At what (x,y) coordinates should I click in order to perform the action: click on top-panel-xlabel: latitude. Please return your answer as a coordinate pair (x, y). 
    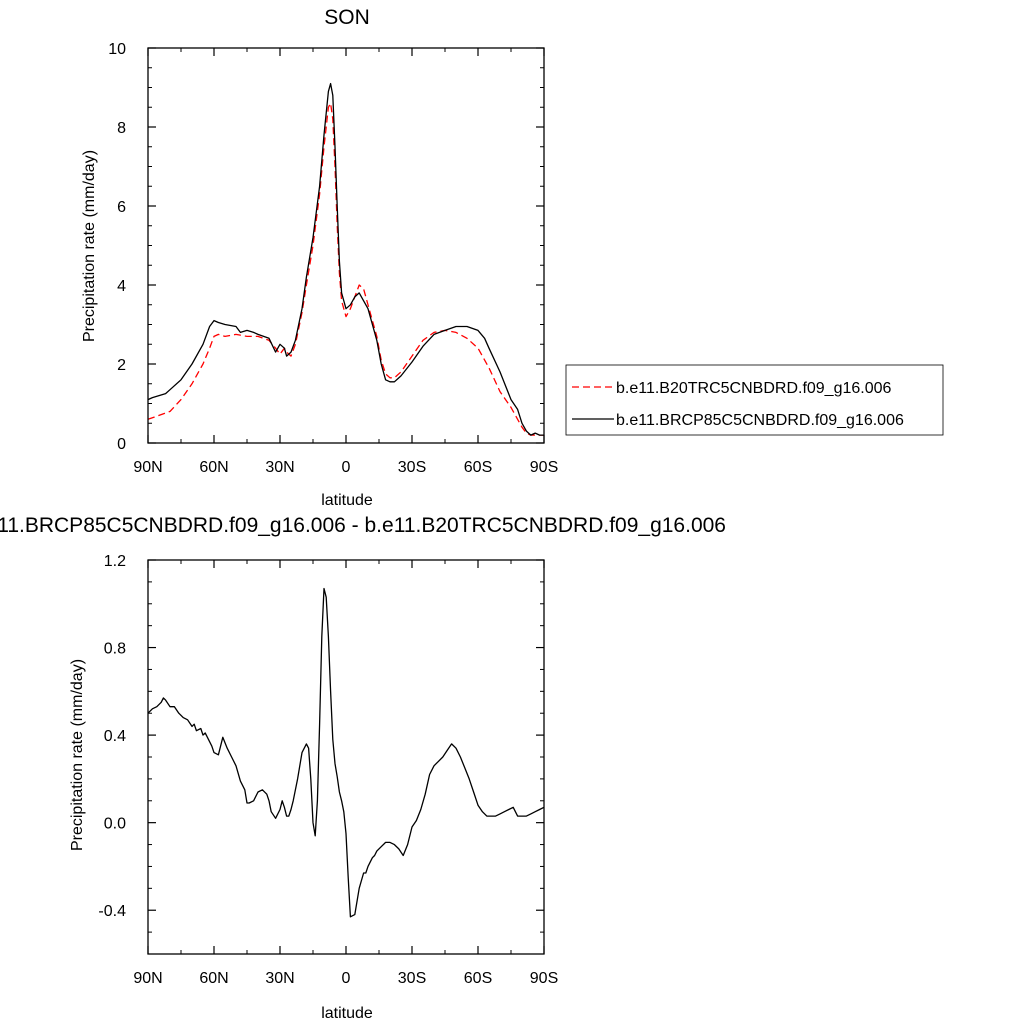
    Looking at the image, I should click on (347, 500).